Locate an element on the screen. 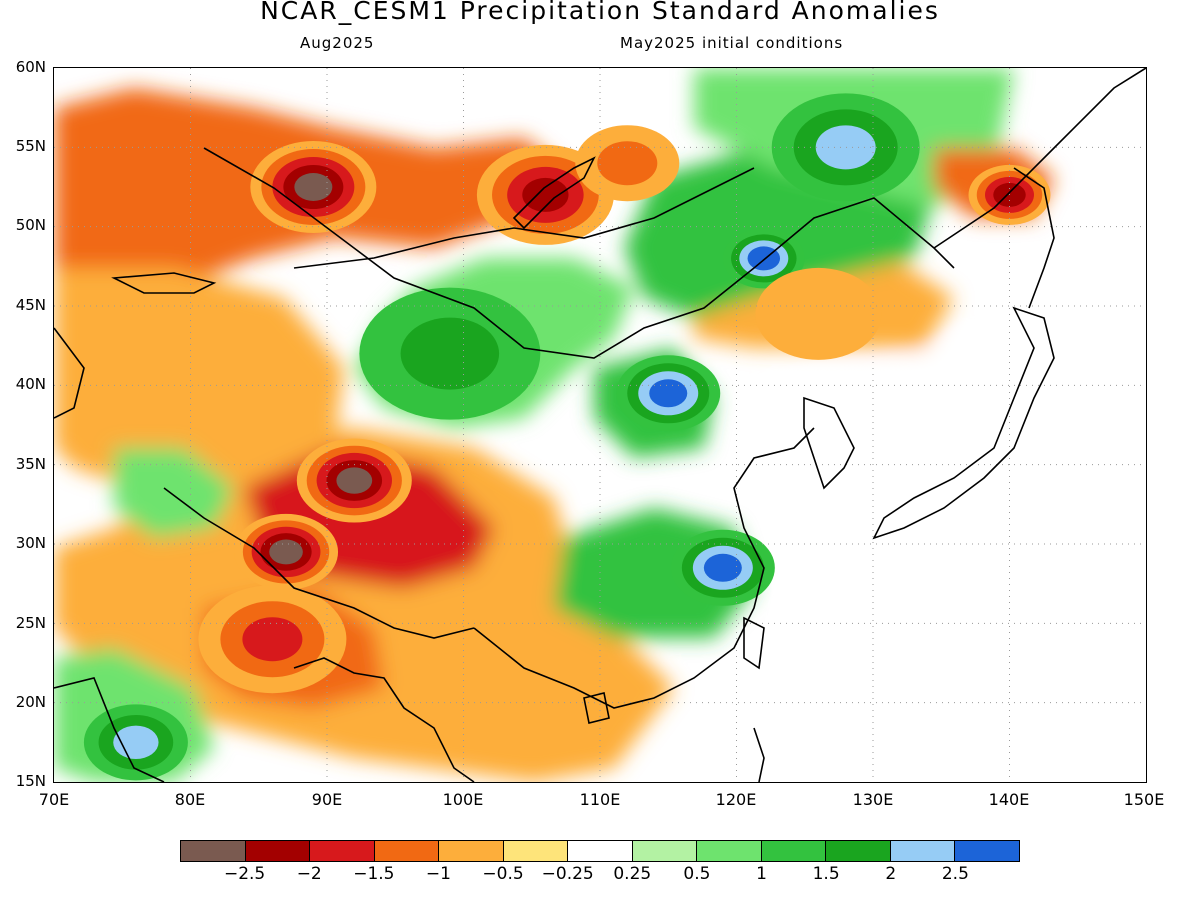  colorbar-label: −0.5 is located at coordinates (503, 874).